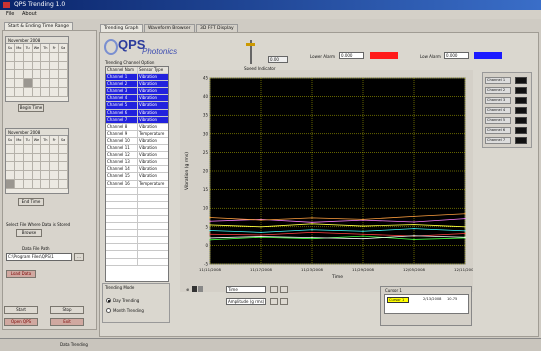 This screenshot has width=541, height=351. Describe the element at coordinates (508, 111) in the screenshot. I see `legend-item: Channel 4` at that location.